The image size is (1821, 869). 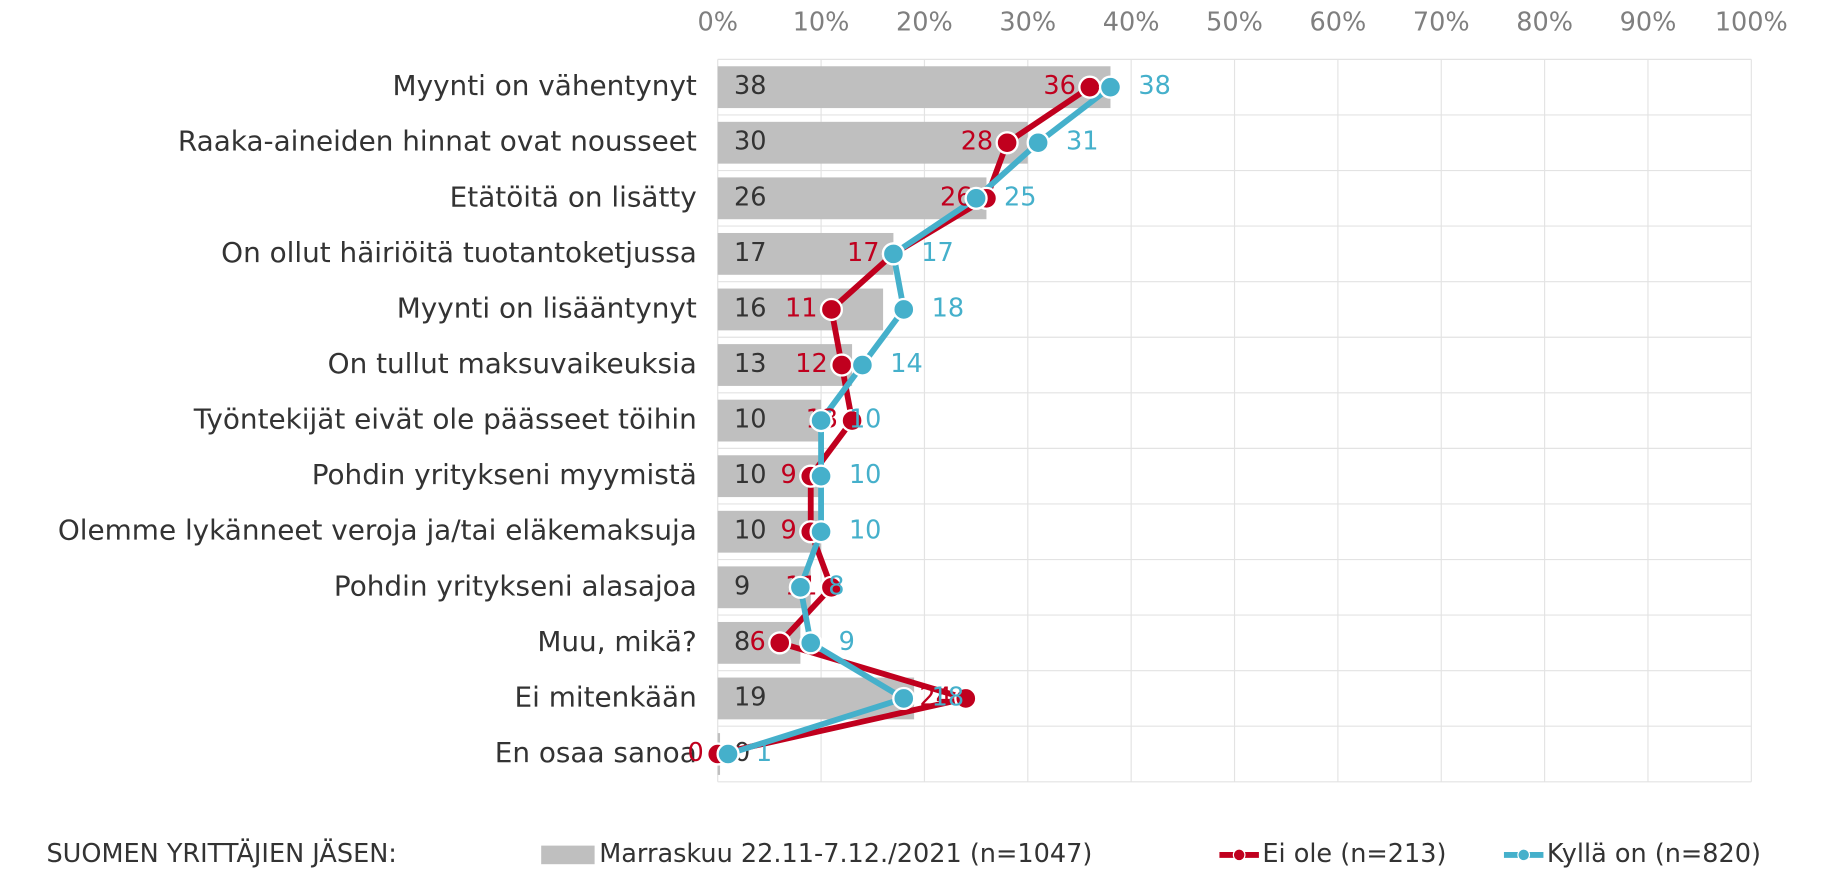 What do you see at coordinates (606, 696) in the screenshot?
I see `category-label: Ei mitenkään` at bounding box center [606, 696].